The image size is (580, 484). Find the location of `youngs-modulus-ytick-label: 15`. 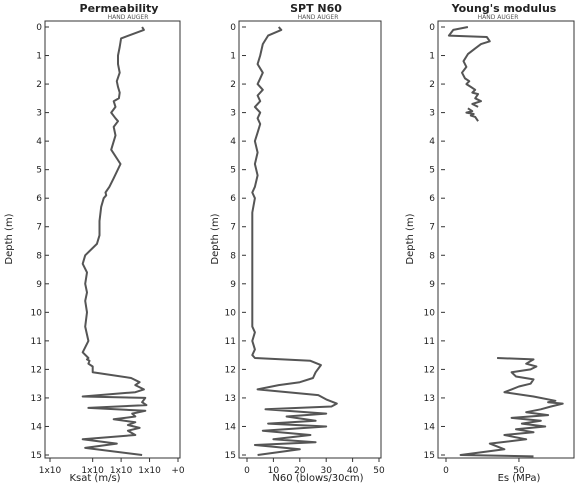

youngs-modulus-ytick-label: 15 is located at coordinates (429, 456).